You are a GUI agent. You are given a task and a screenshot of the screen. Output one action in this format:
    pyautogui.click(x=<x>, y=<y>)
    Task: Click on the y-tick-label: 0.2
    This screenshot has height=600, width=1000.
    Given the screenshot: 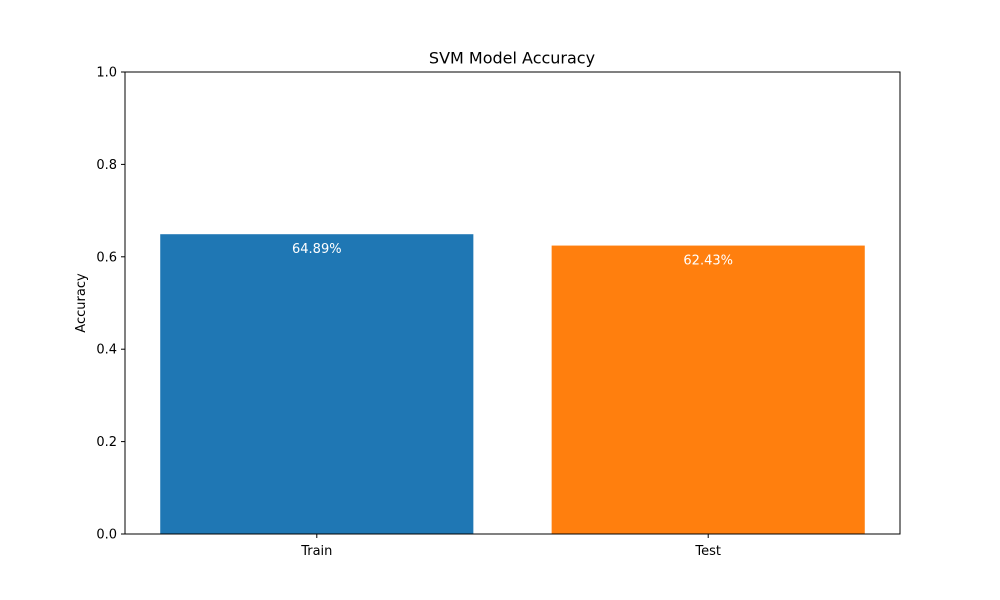 What is the action you would take?
    pyautogui.click(x=106, y=442)
    